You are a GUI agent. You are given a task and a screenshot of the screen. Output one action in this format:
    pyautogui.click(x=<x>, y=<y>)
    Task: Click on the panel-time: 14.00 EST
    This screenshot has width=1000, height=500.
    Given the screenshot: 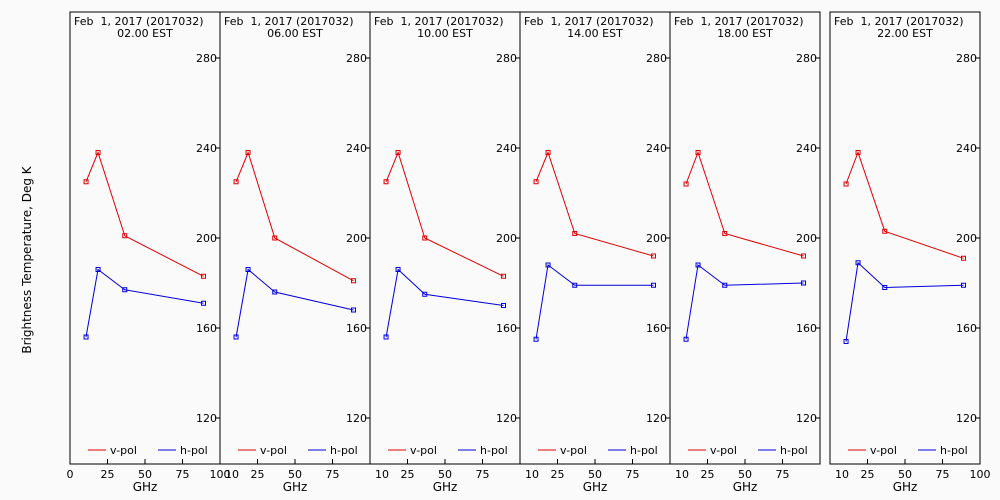 What is the action you would take?
    pyautogui.click(x=595, y=33)
    